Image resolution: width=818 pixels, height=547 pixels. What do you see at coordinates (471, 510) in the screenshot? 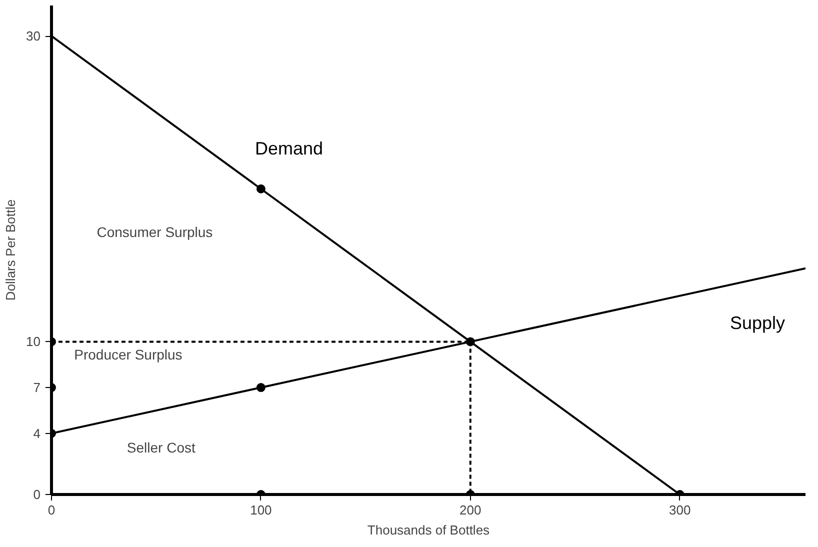
I see `x-tick-label: 200` at bounding box center [471, 510].